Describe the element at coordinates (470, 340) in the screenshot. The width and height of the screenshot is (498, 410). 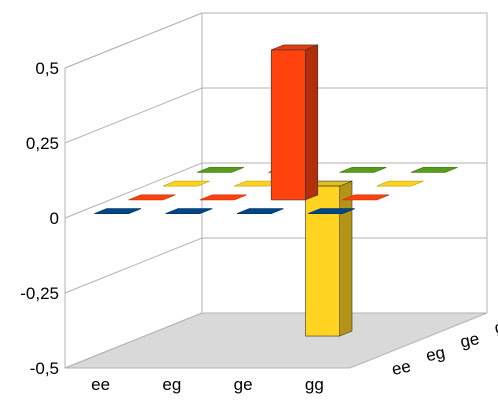
I see `depth-tick-label: ge` at that location.